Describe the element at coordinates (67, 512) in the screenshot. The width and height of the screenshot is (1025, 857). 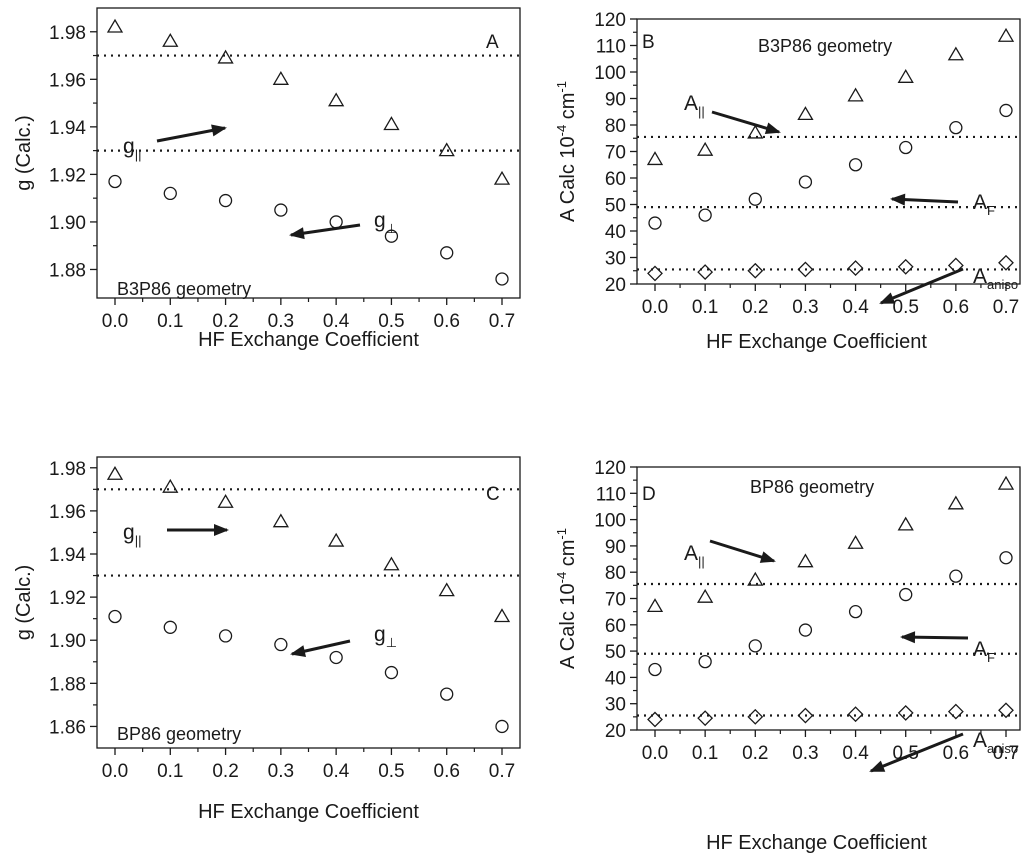
I see `y-tick-label: 1.96` at that location.